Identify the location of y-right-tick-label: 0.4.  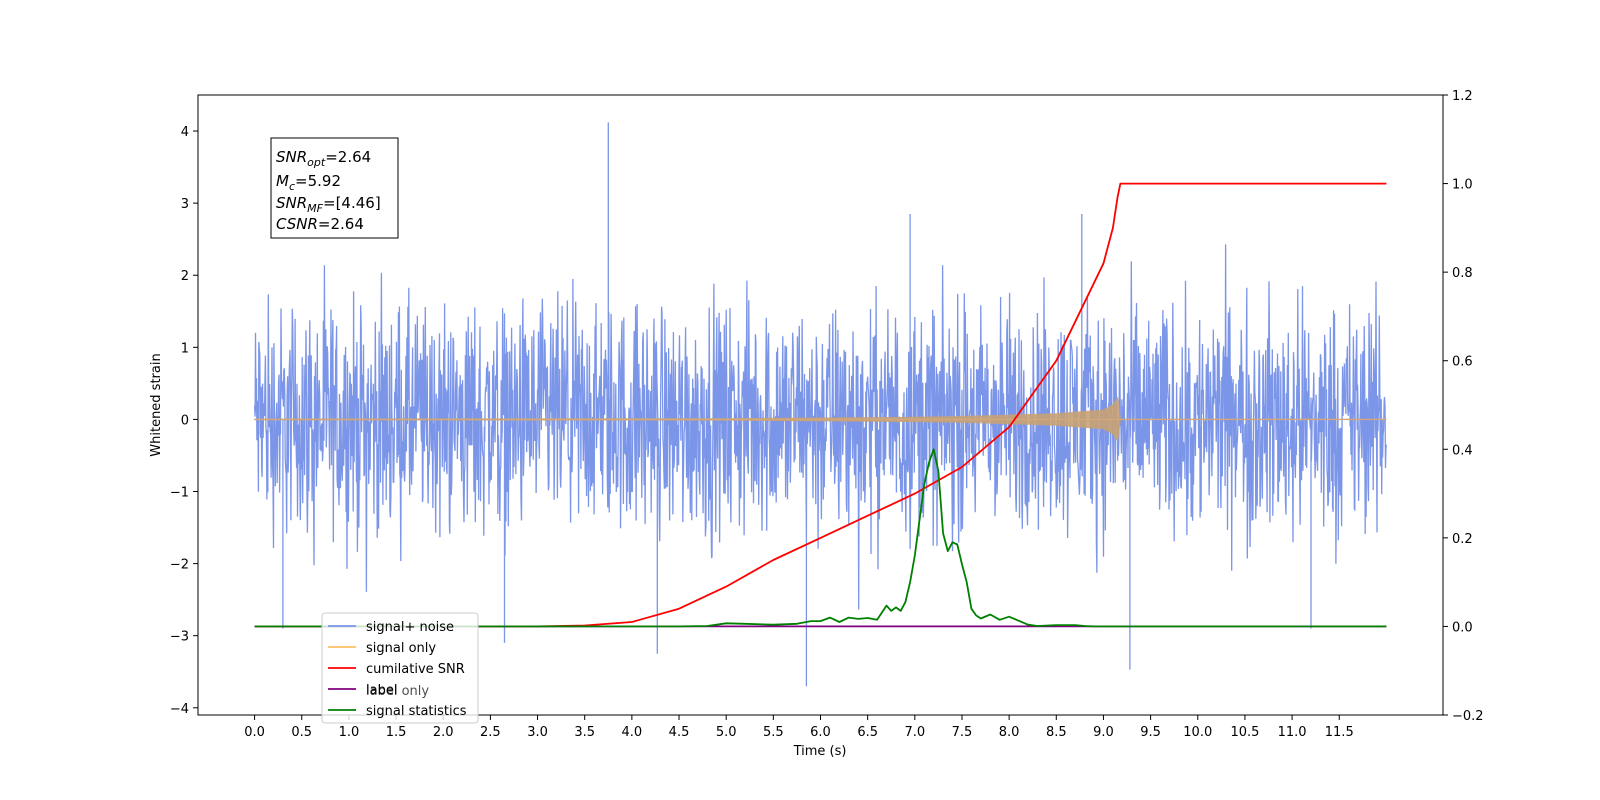
(1462, 450).